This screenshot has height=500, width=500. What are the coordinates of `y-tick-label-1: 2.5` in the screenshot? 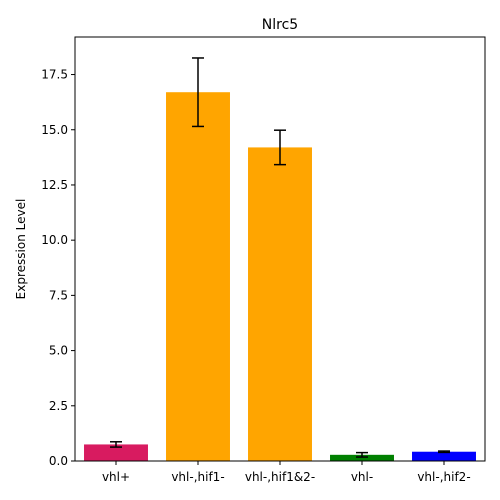 It's located at (58, 406).